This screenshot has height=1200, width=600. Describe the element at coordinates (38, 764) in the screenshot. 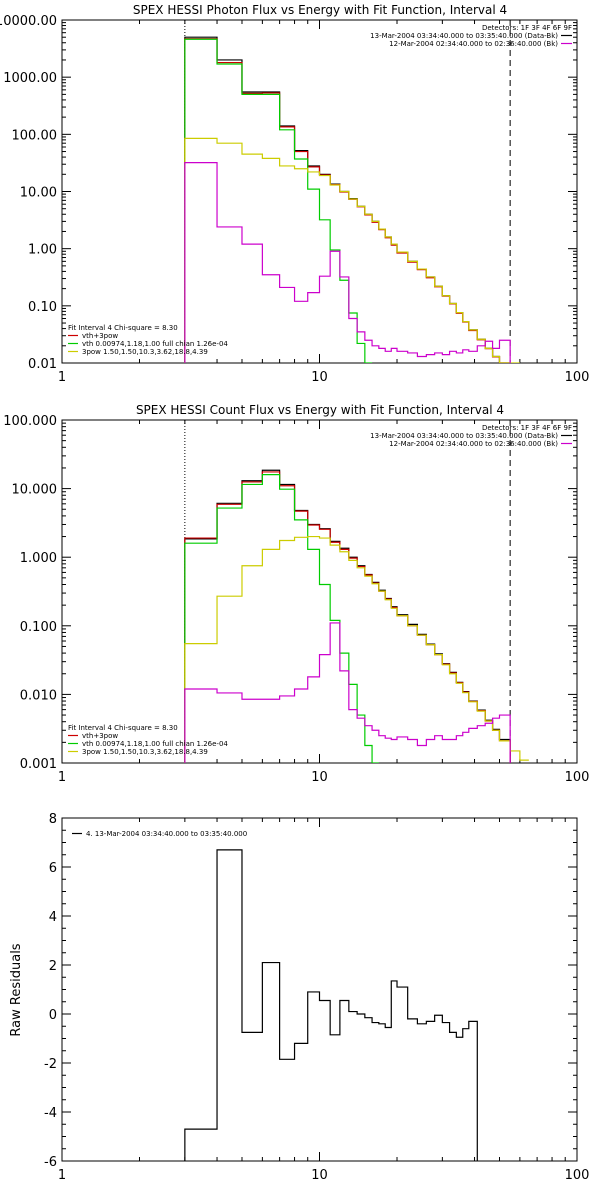

I see `y-tick-label: 0.001` at that location.